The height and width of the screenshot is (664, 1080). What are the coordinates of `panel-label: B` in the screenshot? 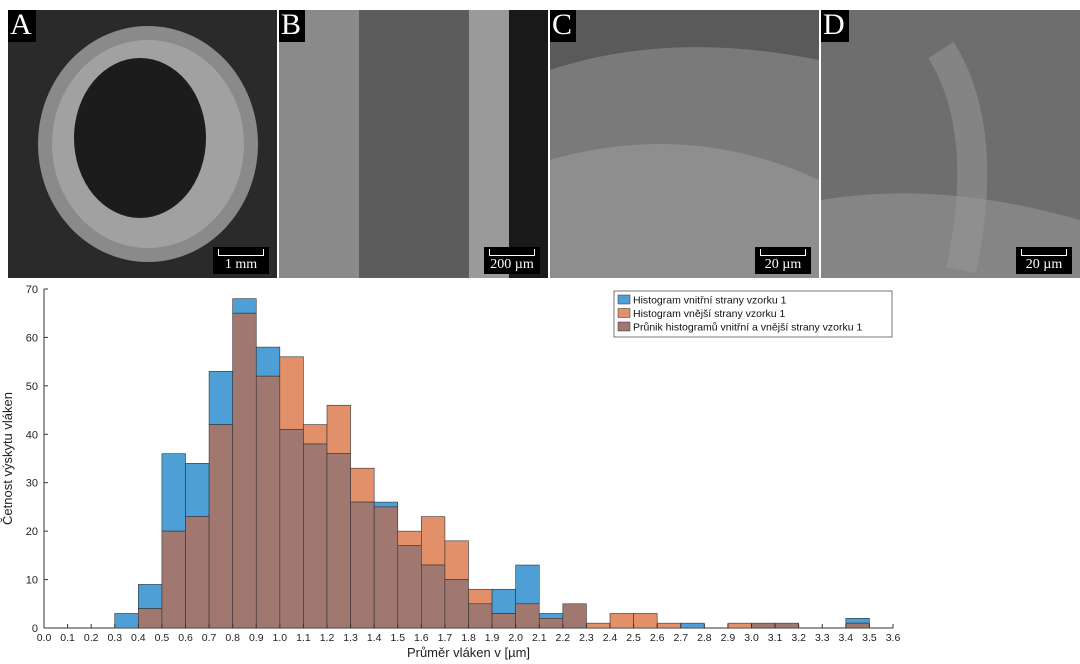 It's located at (292, 26).